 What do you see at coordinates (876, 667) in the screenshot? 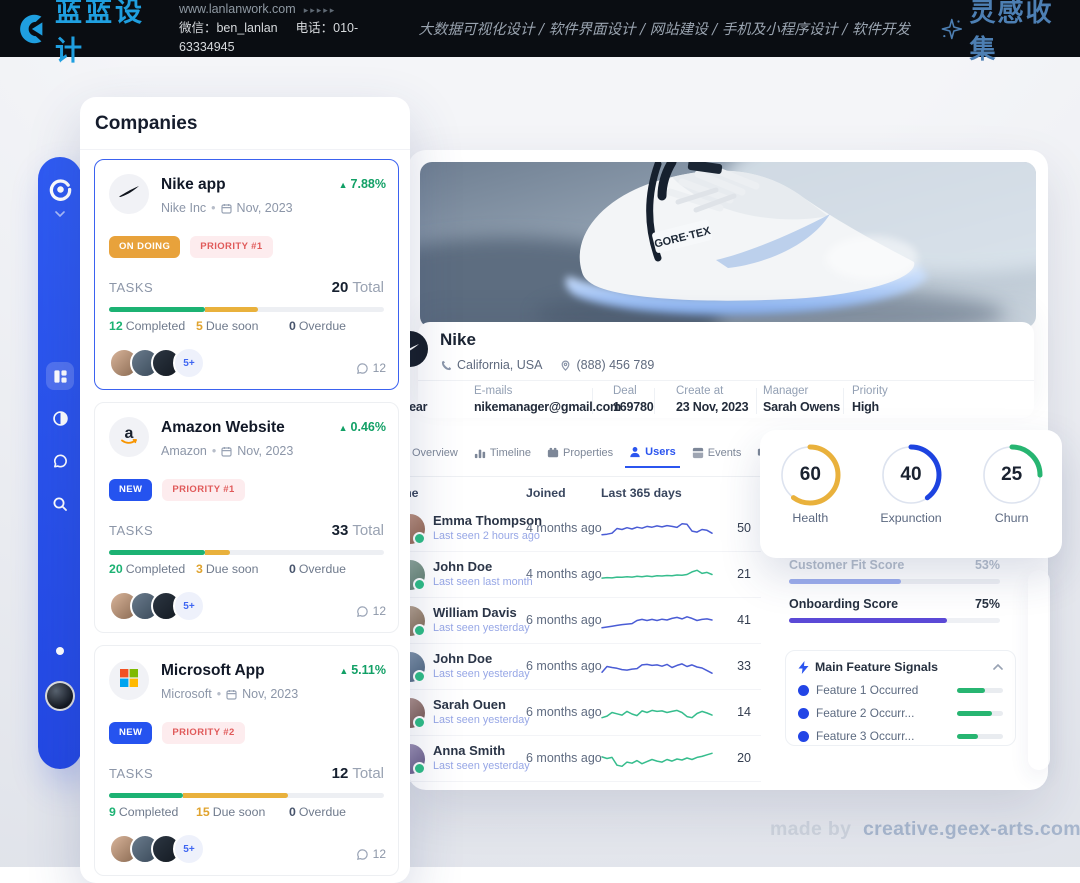
I see `signals-title: Main Feature Signals` at bounding box center [876, 667].